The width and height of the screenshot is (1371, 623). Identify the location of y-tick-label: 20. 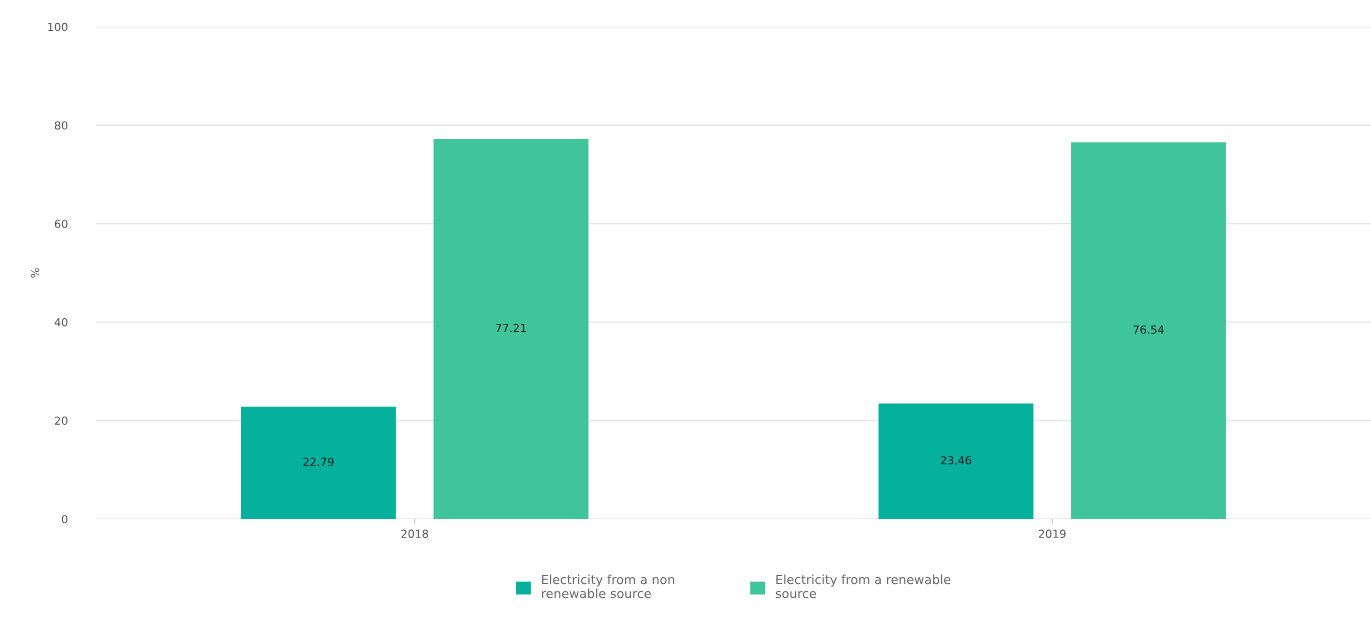
(61, 420).